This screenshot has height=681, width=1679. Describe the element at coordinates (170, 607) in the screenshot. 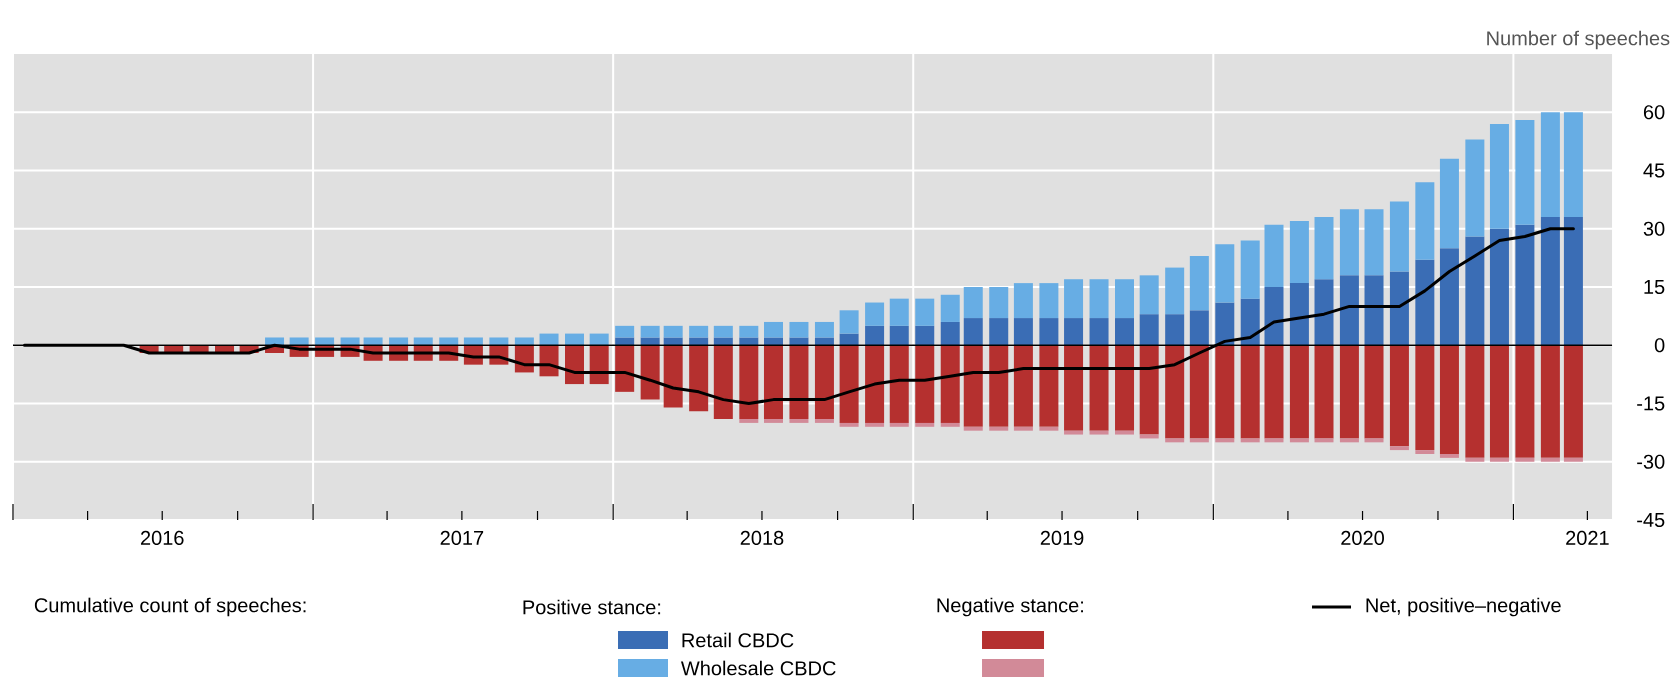

I see `legend-title: Cumulative count of speeches:` at that location.